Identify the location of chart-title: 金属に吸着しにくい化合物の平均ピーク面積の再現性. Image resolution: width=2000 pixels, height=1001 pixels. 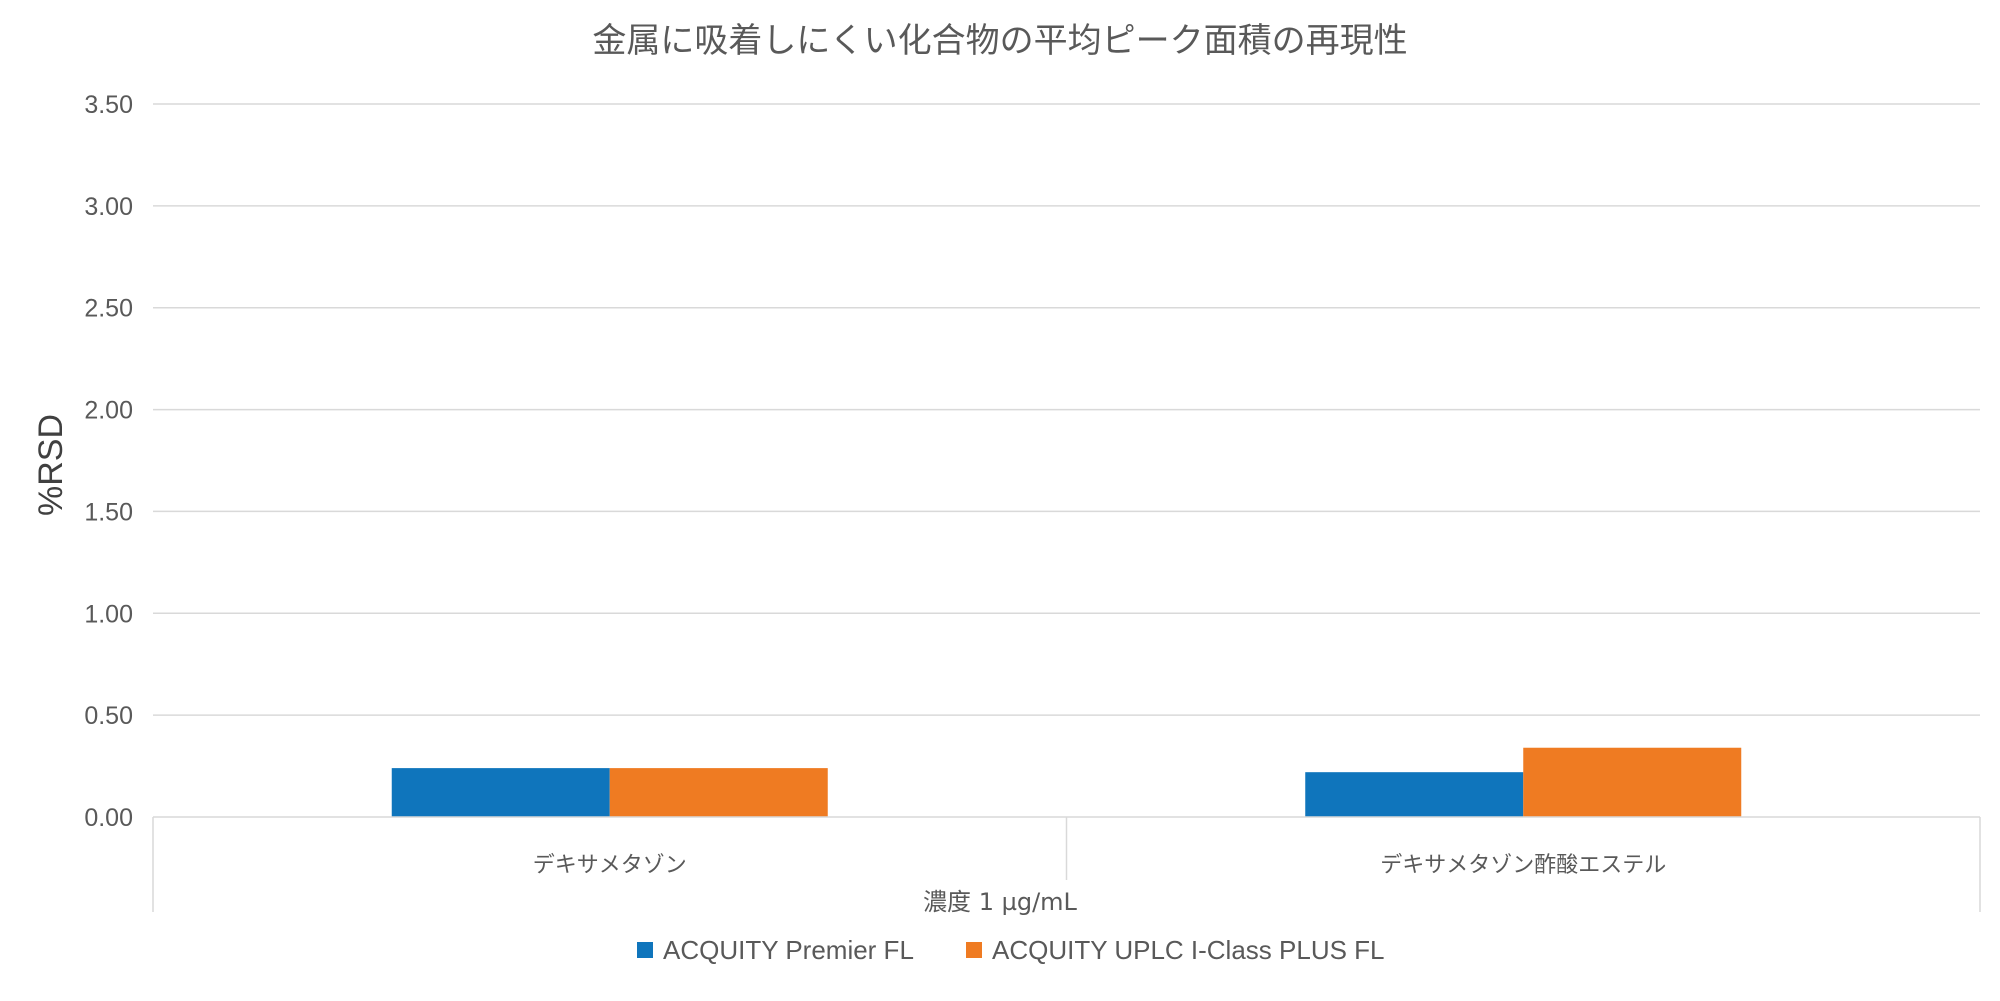
(999, 41).